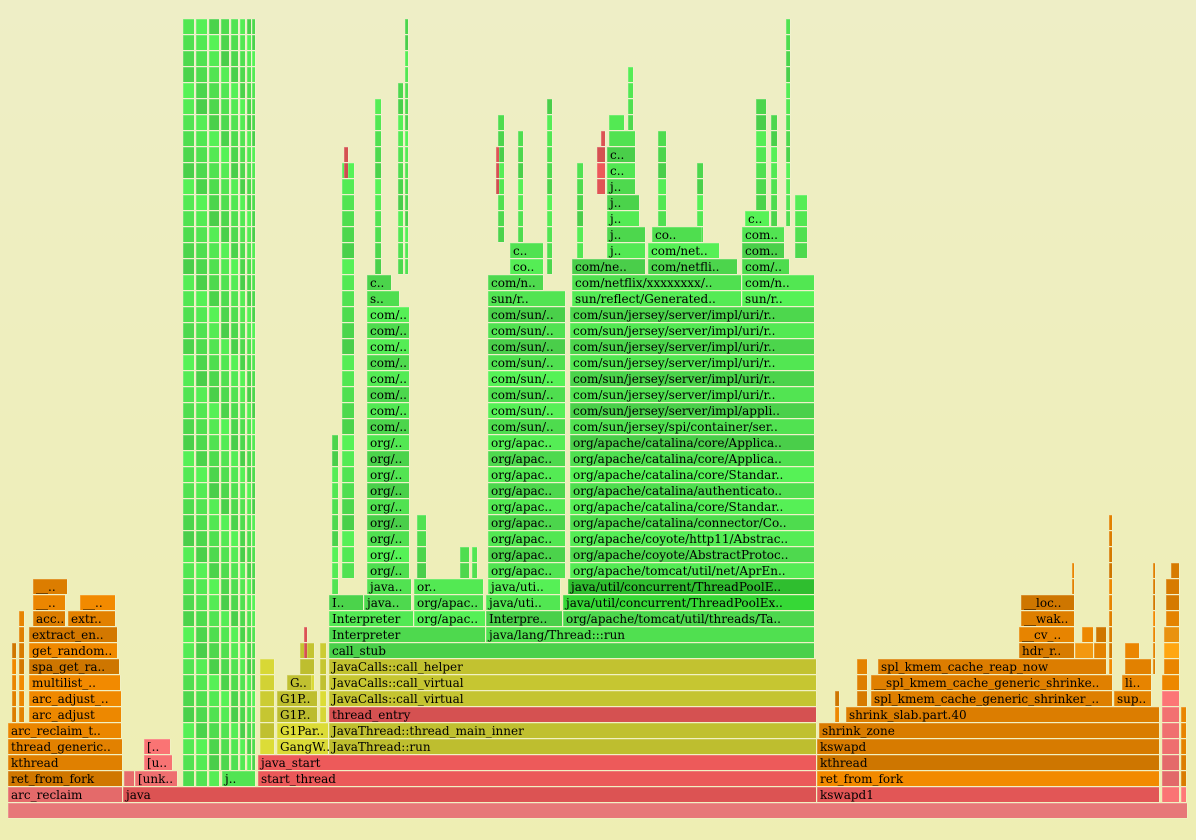  I want to click on stack-frame: java, so click(469, 794).